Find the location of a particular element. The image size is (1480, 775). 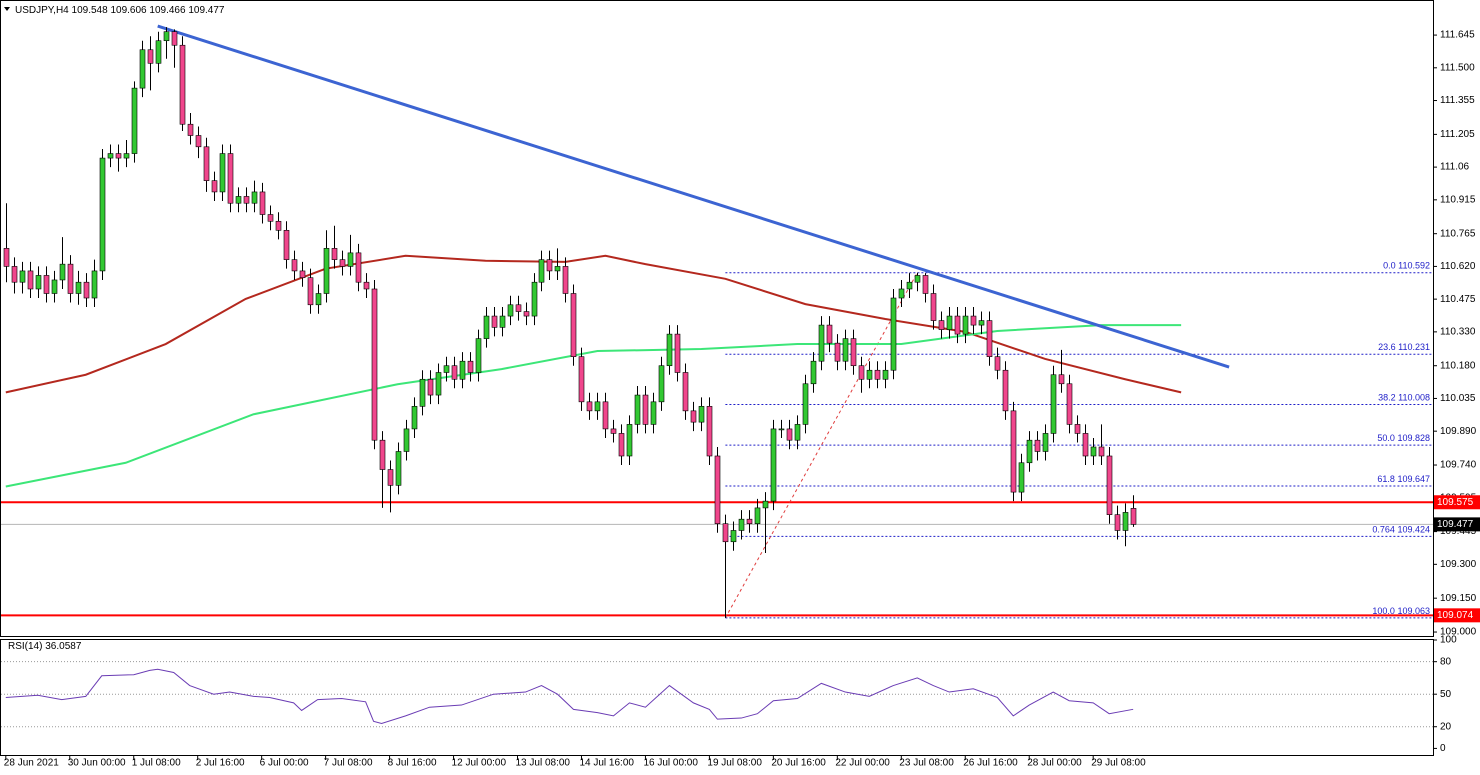

rsi-tick-label: 50 is located at coordinates (1446, 694).